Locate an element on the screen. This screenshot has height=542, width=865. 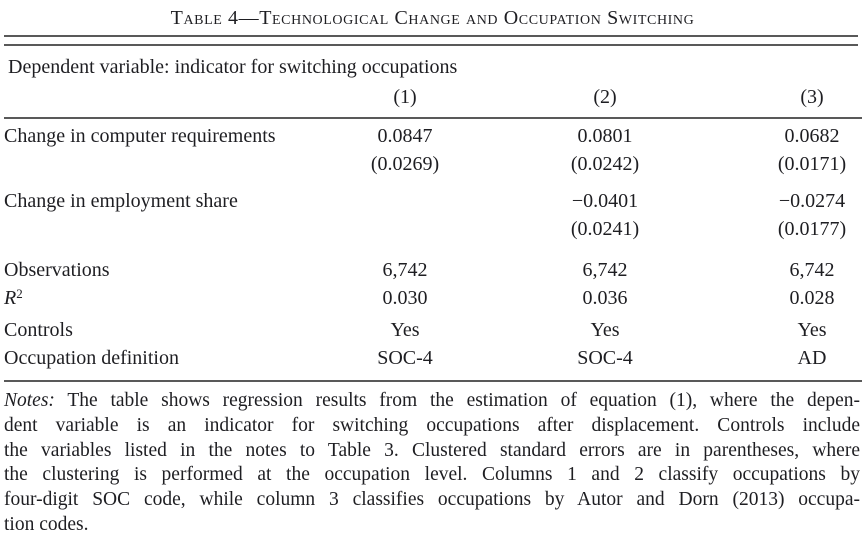
row-label: Change in computer requirements is located at coordinates (140, 136).